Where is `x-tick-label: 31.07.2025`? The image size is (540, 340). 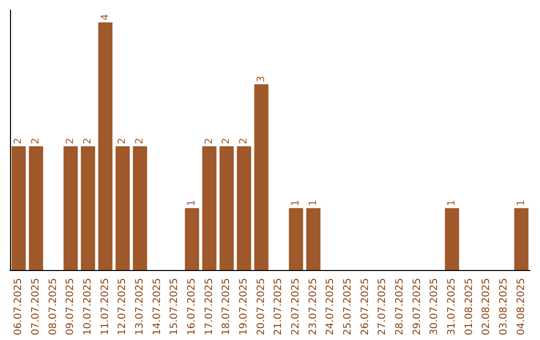 x-tick-label: 31.07.2025 is located at coordinates (452, 307).